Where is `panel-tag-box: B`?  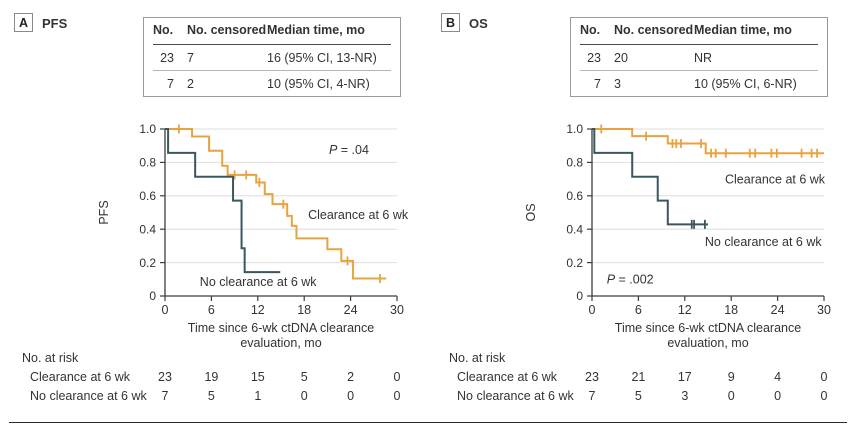
panel-tag-box: B is located at coordinates (450, 22).